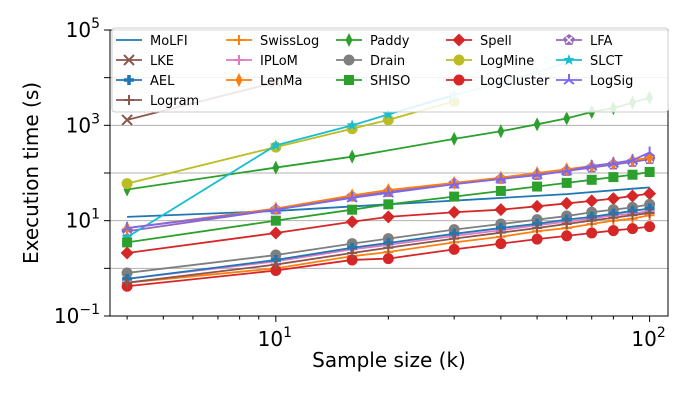  Describe the element at coordinates (152, 41) in the screenshot. I see `legend-entry-molfi: MoLFI` at that location.